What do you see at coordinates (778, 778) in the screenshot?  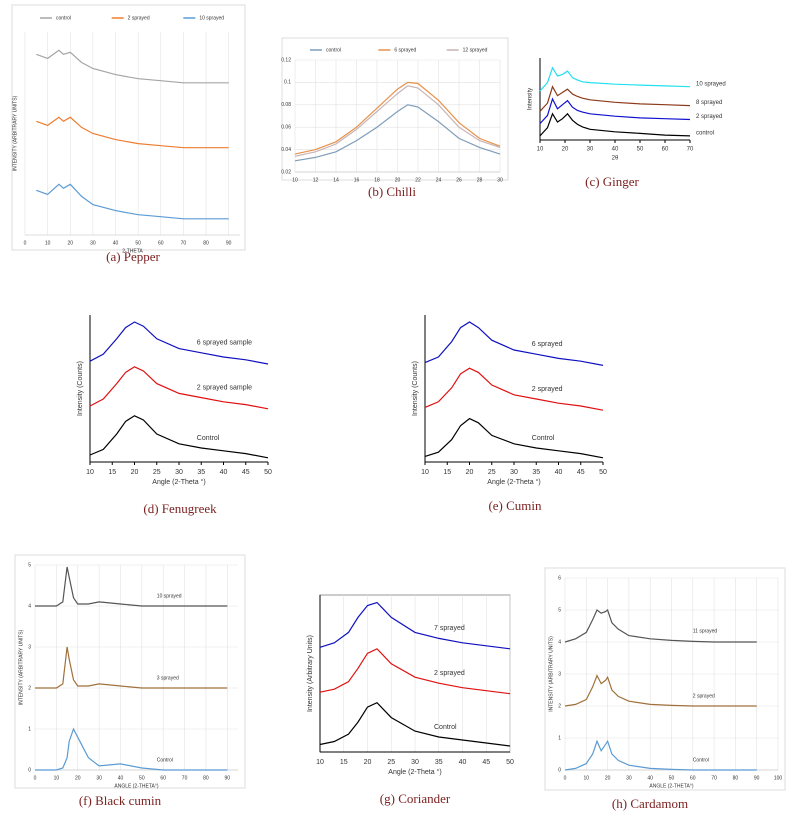 I see `x-tick-label: 100` at bounding box center [778, 778].